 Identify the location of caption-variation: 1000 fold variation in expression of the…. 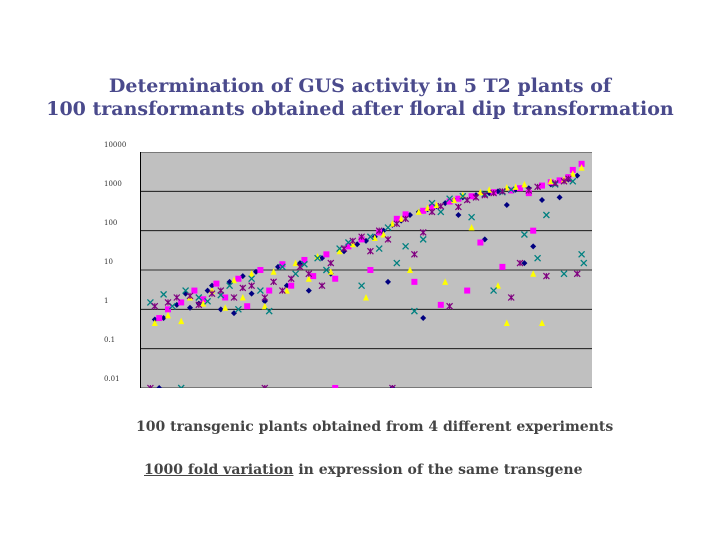
(363, 470).